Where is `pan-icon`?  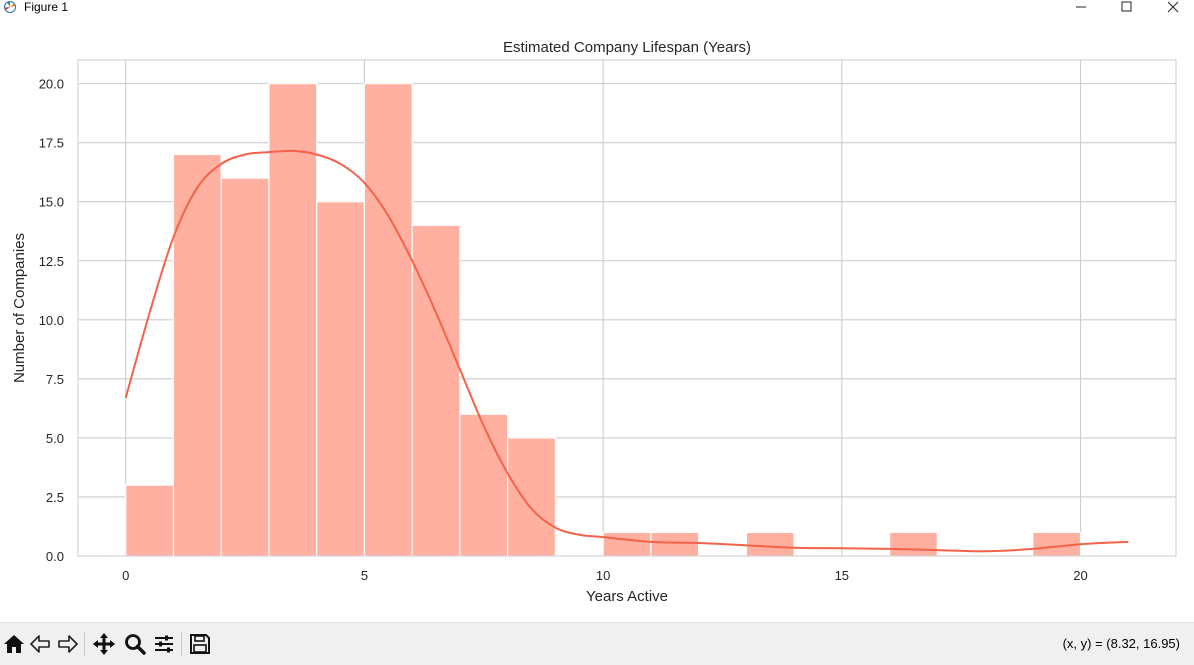
pan-icon is located at coordinates (104, 644).